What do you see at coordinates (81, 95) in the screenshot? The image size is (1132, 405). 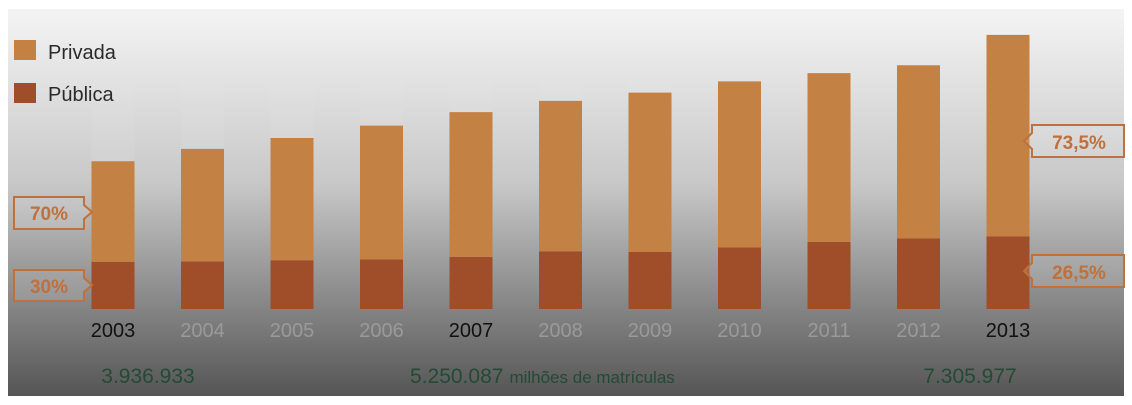 I see `legend-publica-label: Pública` at bounding box center [81, 95].